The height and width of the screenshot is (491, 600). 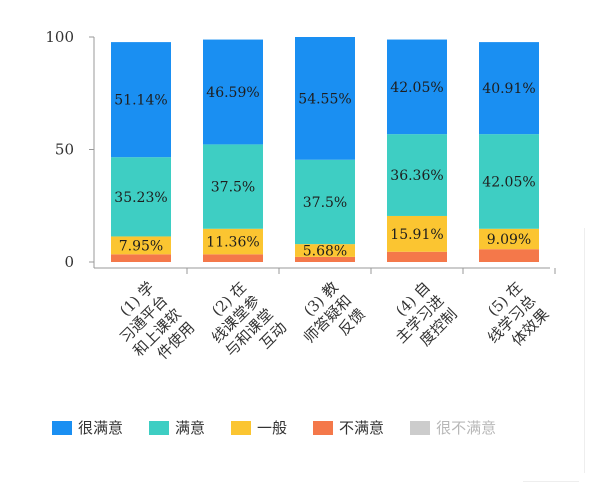 I want to click on data-label: 46.59%, so click(x=232, y=93).